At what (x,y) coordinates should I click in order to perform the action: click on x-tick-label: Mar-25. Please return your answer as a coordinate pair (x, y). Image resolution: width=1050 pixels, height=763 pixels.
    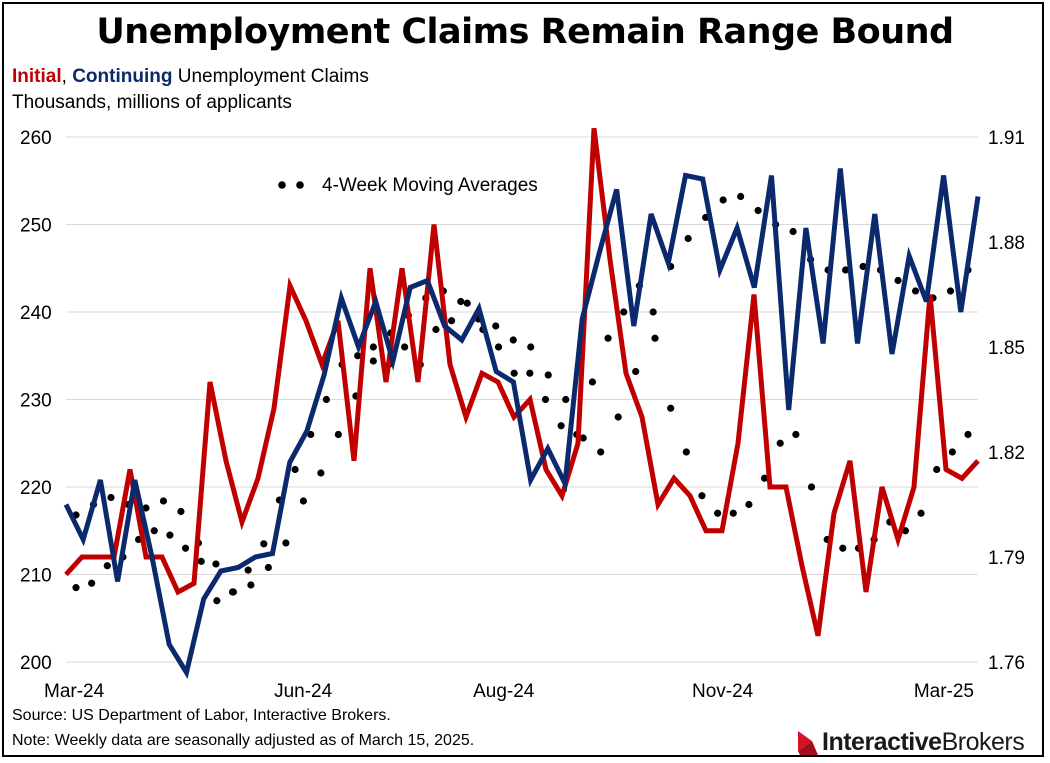
    Looking at the image, I should click on (944, 691).